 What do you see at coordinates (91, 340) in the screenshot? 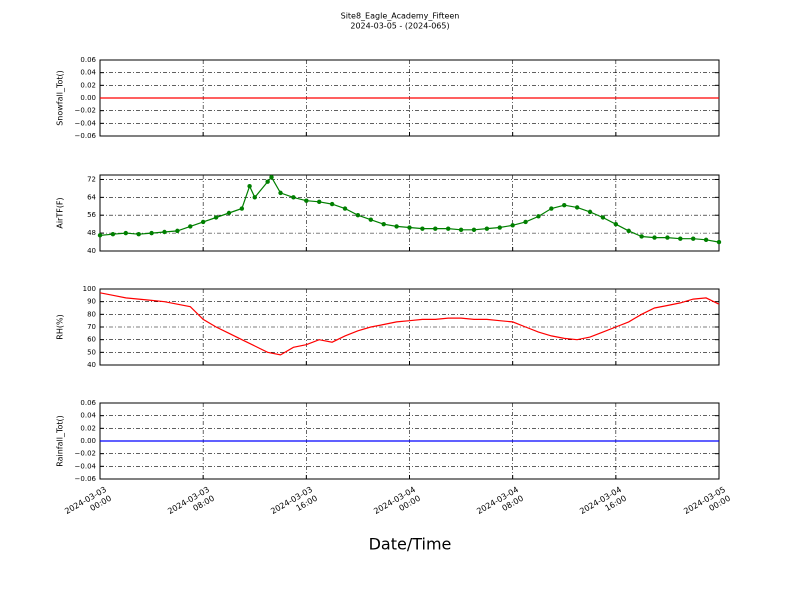
I see `y-tick-label: 60` at bounding box center [91, 340].